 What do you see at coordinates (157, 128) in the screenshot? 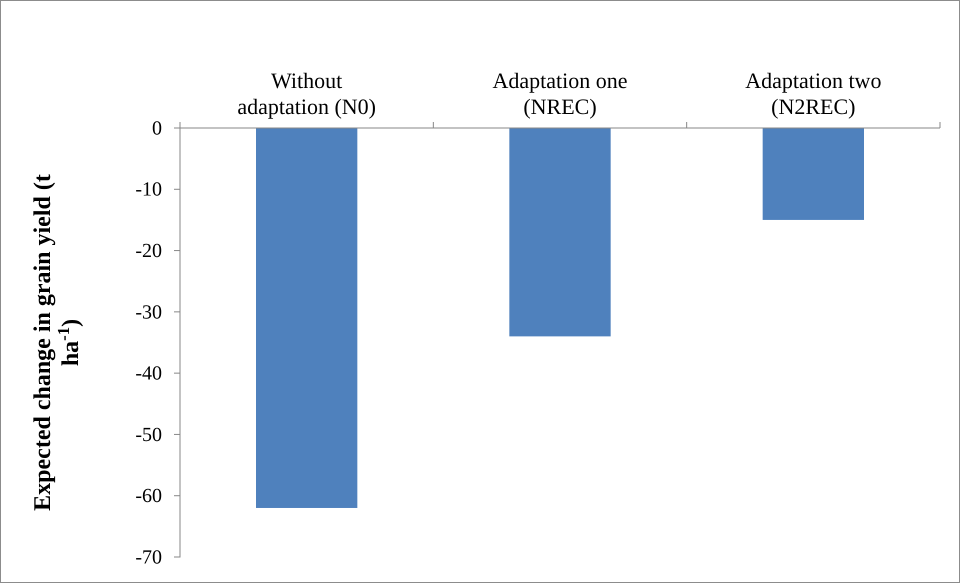
I see `y-tick-label: 0` at bounding box center [157, 128].